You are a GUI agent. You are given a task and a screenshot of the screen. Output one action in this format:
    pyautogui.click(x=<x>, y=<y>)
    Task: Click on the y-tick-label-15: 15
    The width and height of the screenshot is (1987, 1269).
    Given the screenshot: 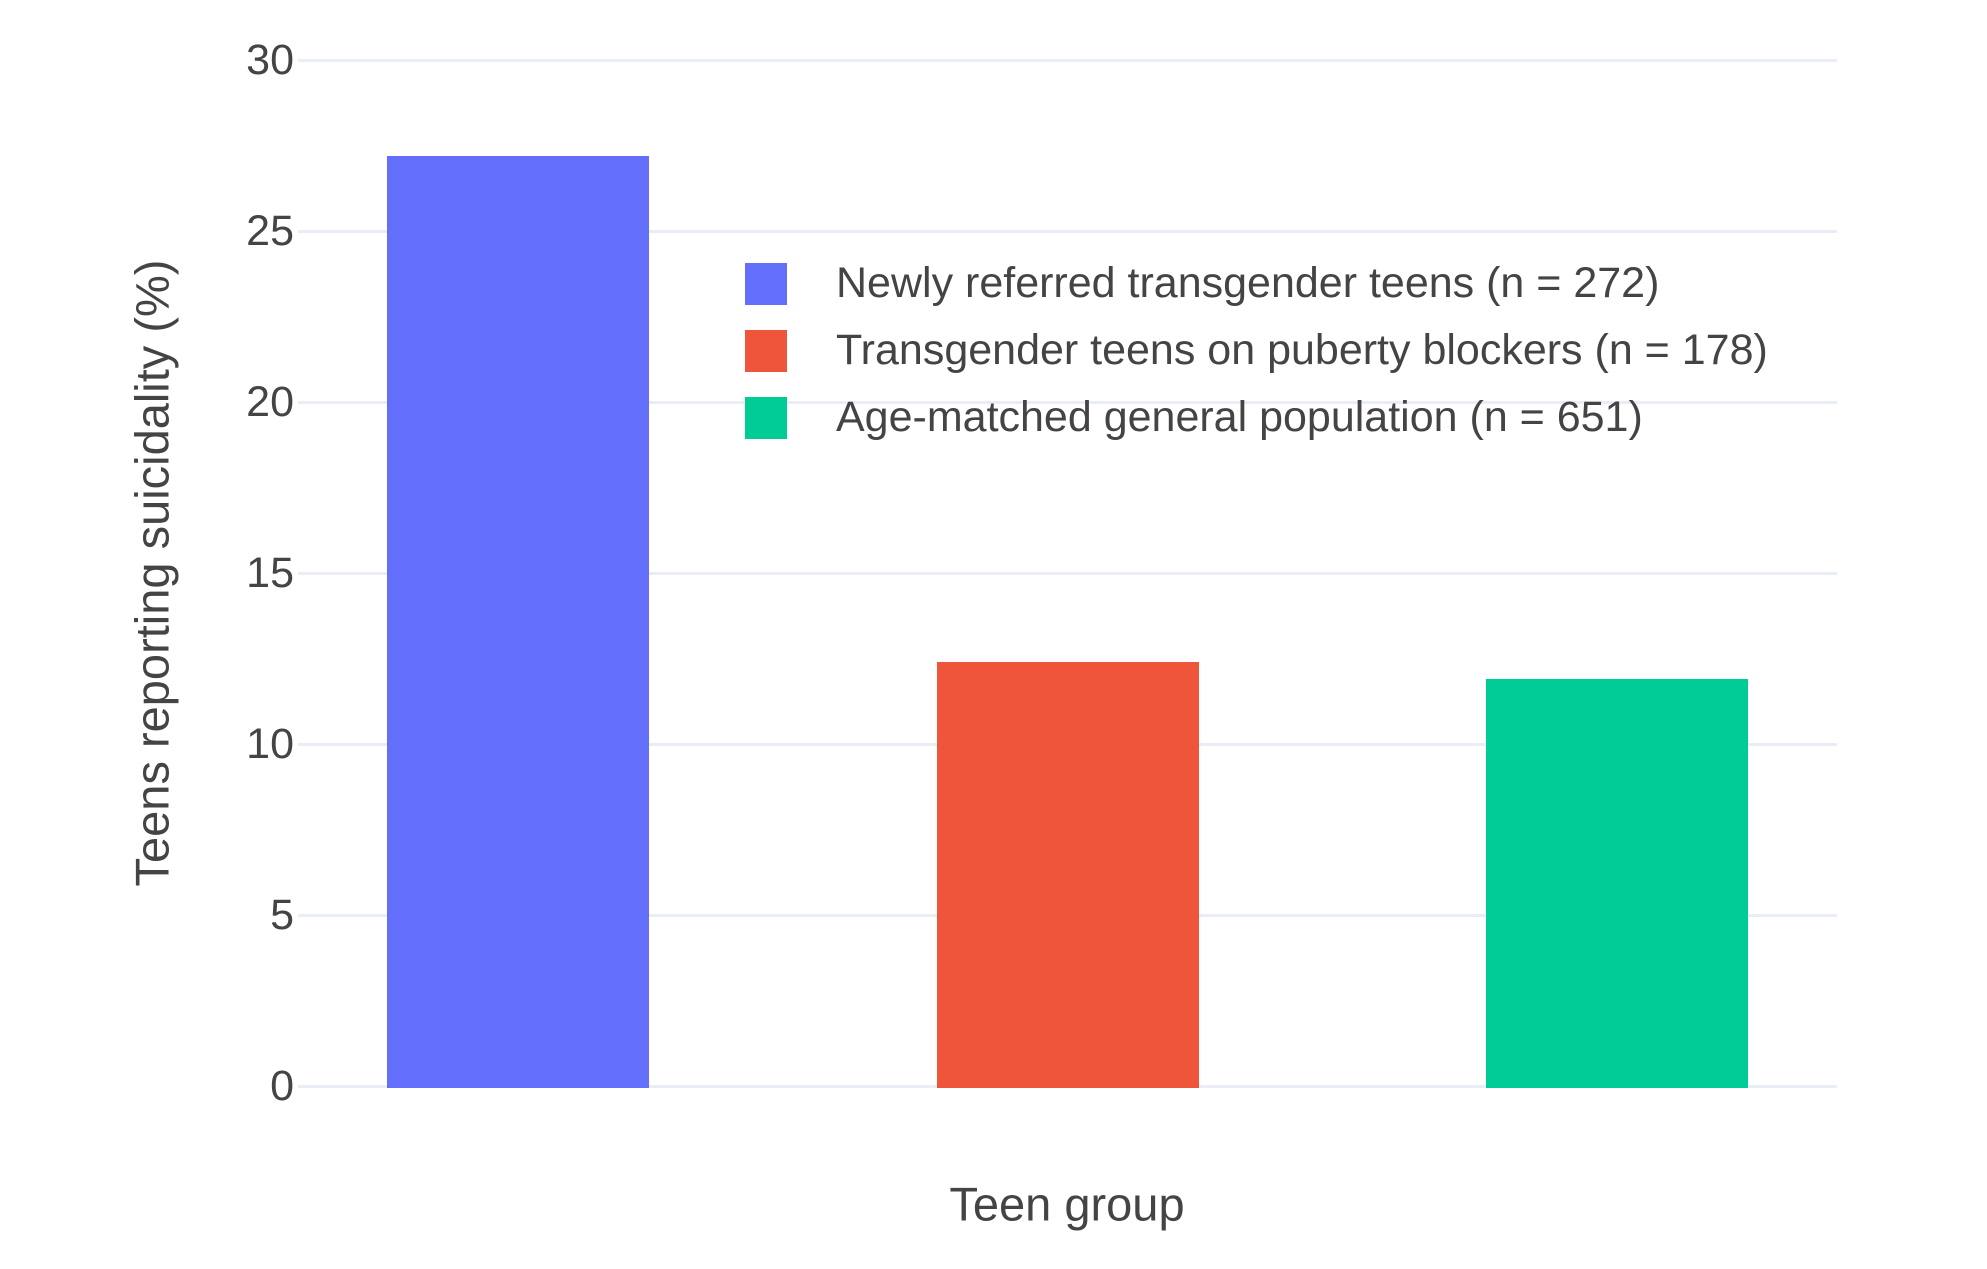 What is the action you would take?
    pyautogui.click(x=270, y=573)
    